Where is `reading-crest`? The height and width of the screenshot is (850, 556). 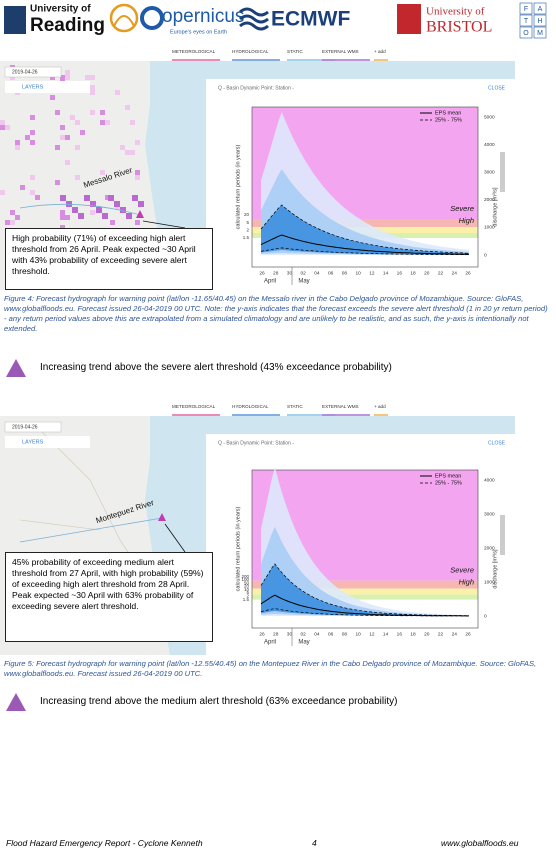 reading-crest is located at coordinates (15, 20).